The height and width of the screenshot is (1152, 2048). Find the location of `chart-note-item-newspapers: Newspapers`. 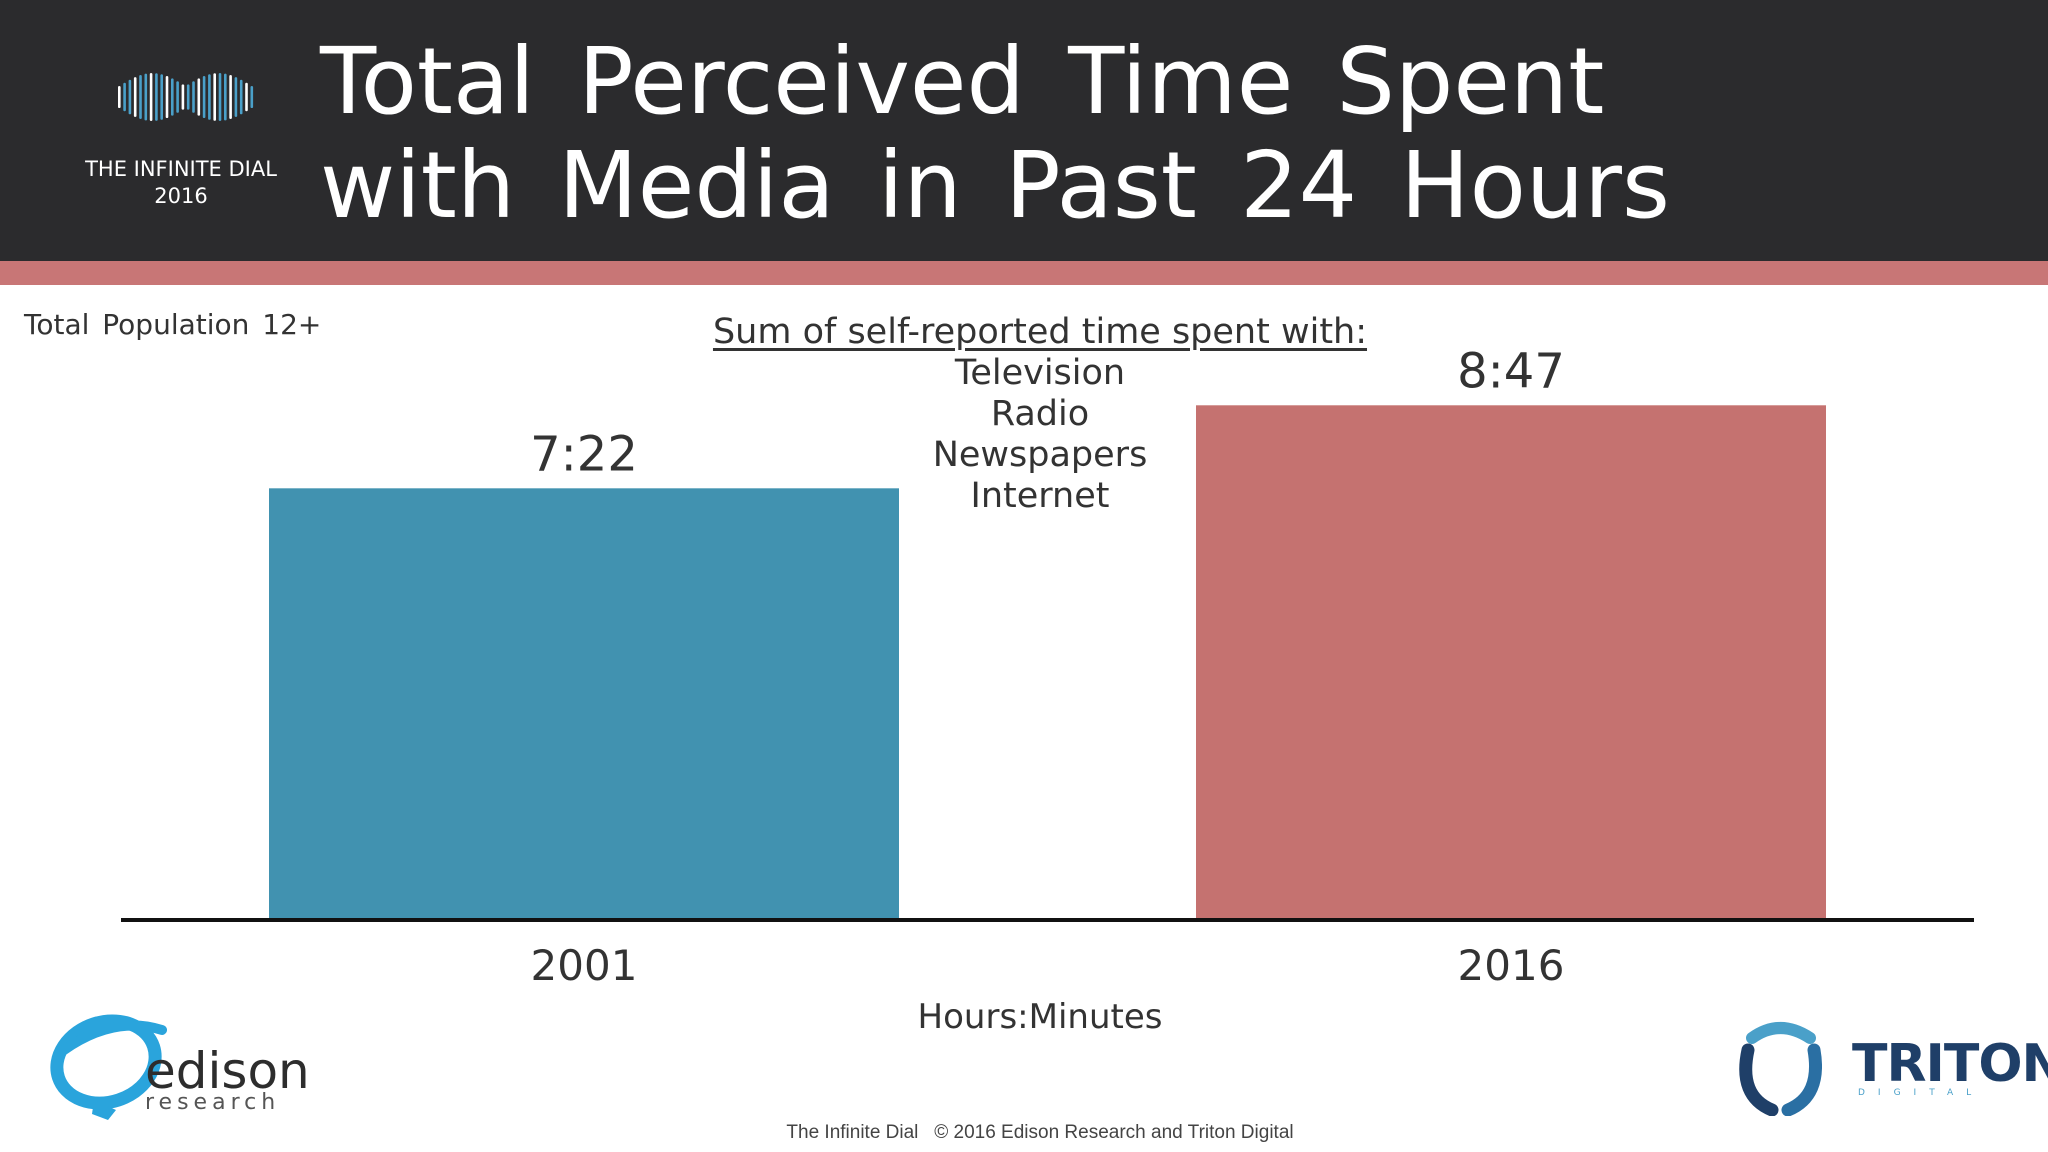

chart-note-item-newspapers: Newspapers is located at coordinates (1040, 455).